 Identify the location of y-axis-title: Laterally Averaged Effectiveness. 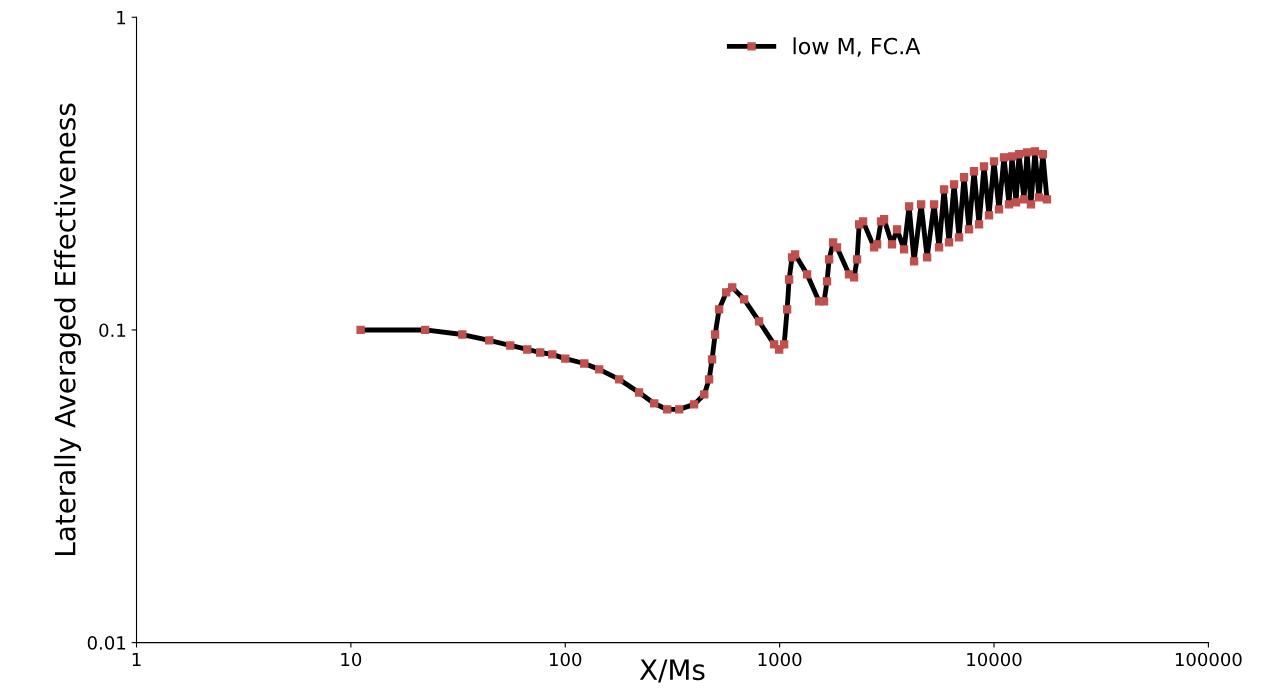
(68, 329).